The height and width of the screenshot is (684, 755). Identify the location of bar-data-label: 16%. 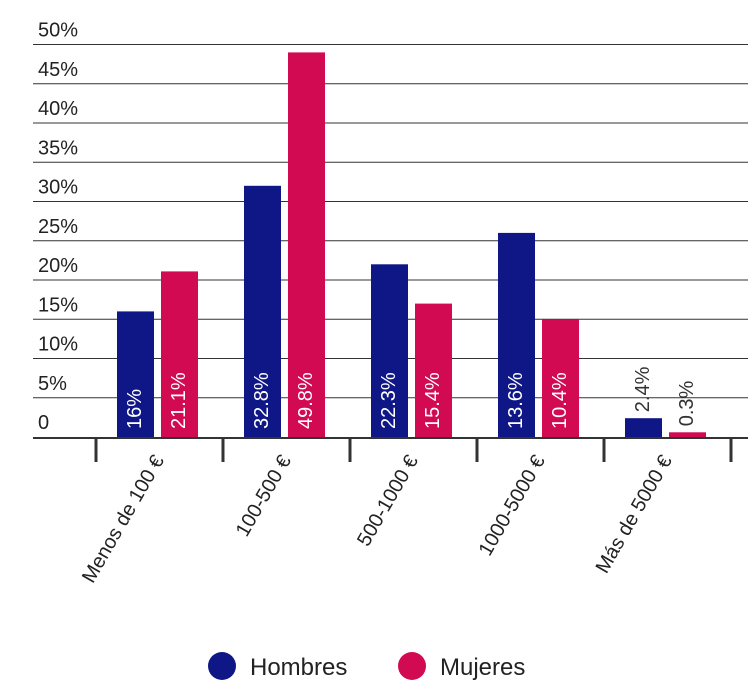
(135, 409).